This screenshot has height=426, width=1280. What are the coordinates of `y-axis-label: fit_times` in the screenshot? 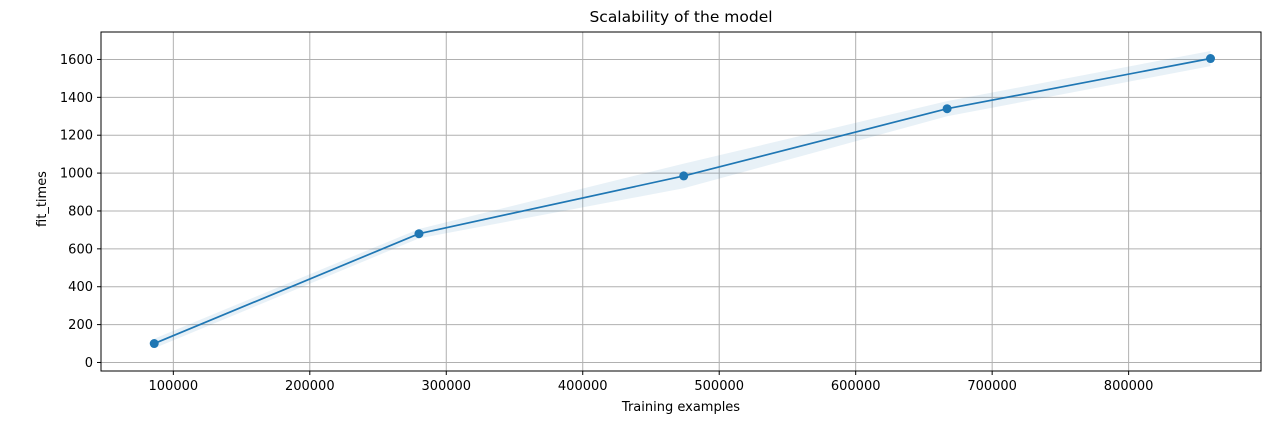 It's located at (42, 199).